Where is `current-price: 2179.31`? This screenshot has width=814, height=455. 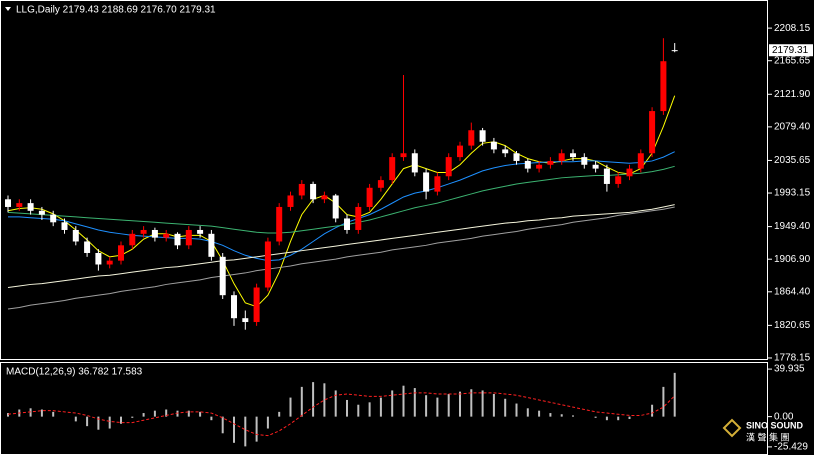
current-price: 2179.31 is located at coordinates (790, 50).